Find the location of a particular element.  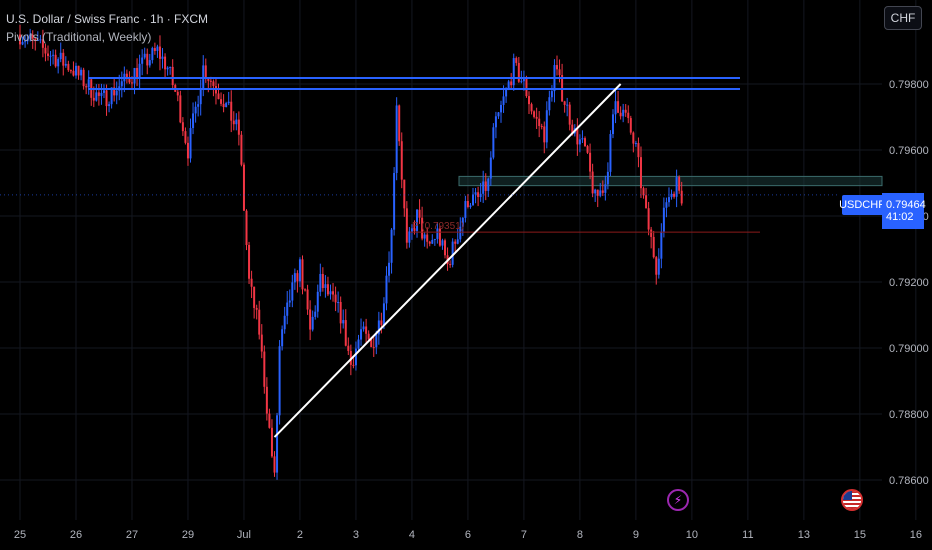

currency-button: CHF is located at coordinates (903, 18).